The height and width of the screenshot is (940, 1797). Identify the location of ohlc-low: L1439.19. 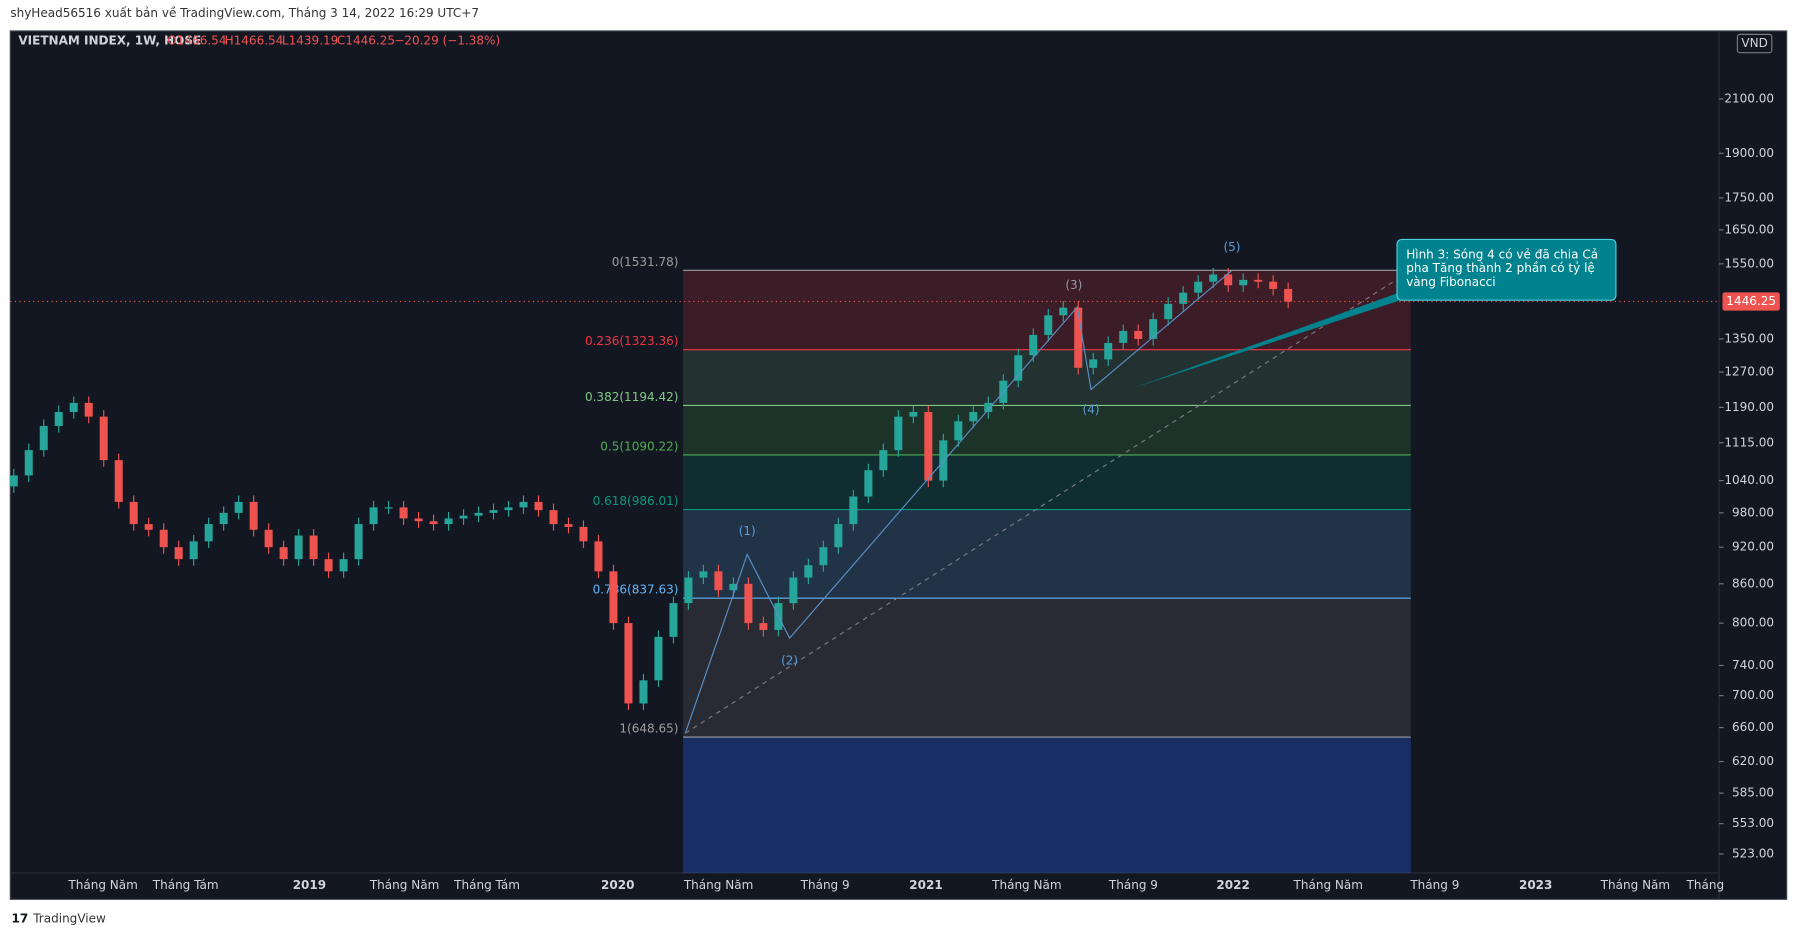
(310, 41).